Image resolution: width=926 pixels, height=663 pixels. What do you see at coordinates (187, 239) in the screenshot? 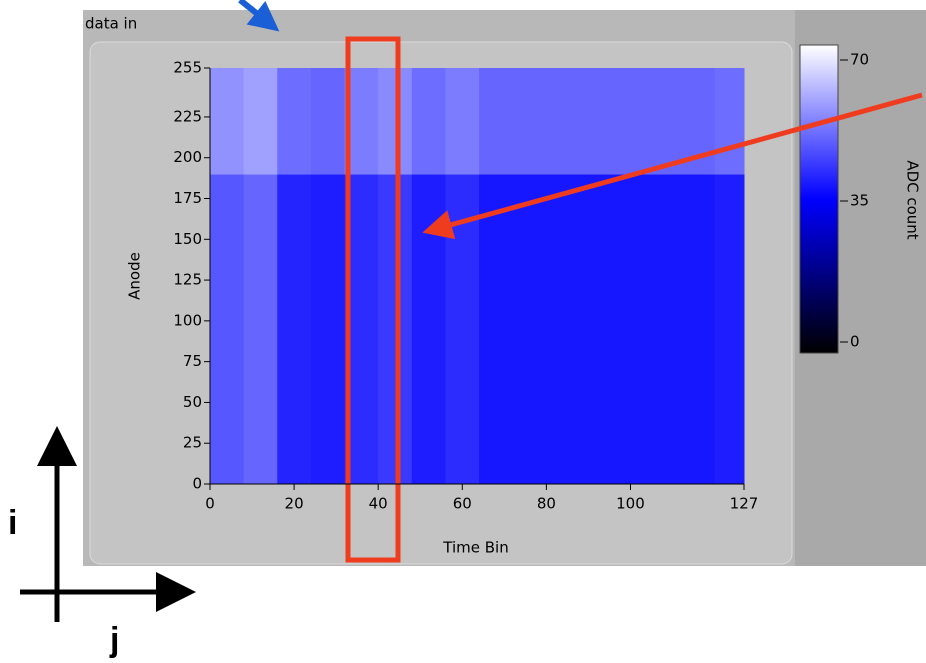
I see `y-tick-label: 150` at bounding box center [187, 239].